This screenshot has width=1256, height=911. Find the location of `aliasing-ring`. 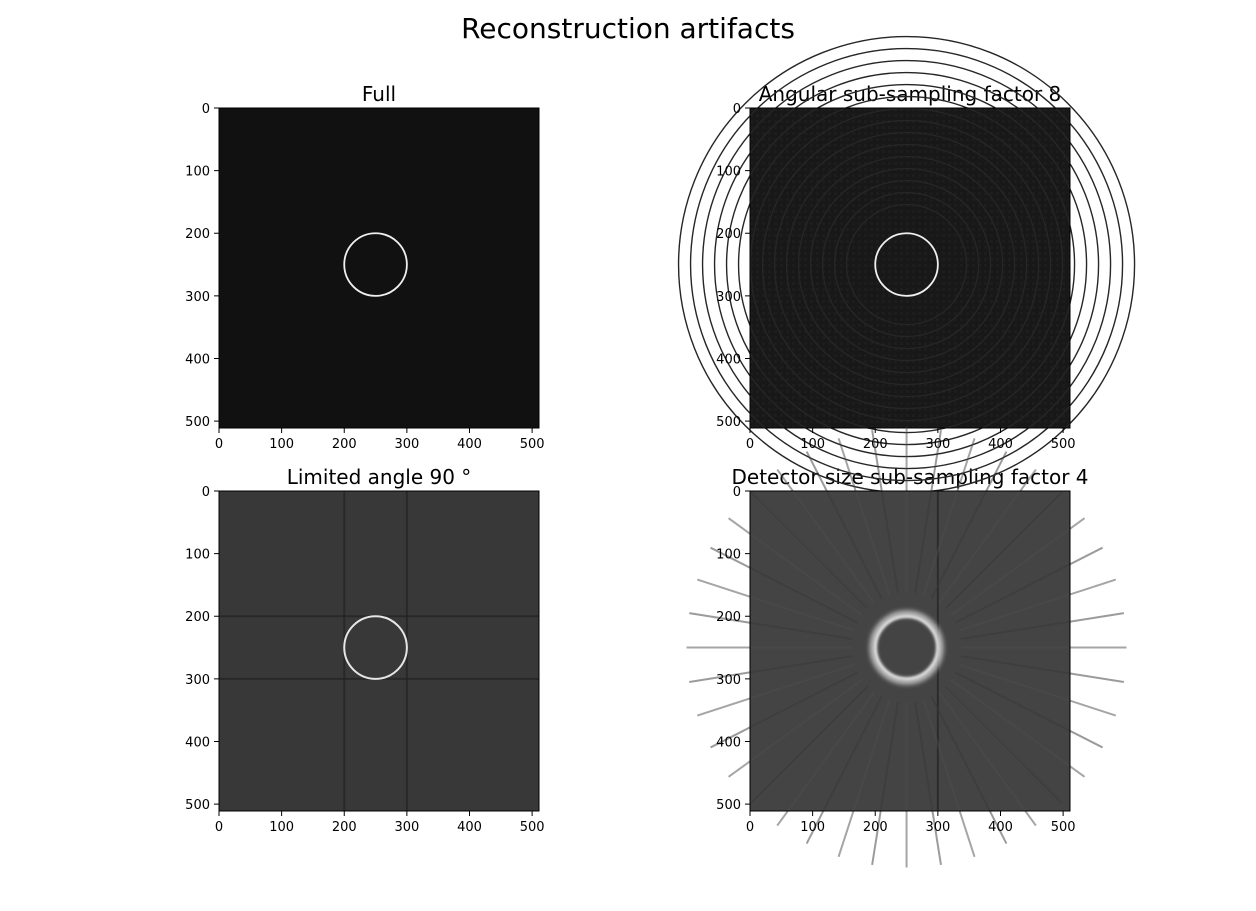

aliasing-ring is located at coordinates (906, 264).